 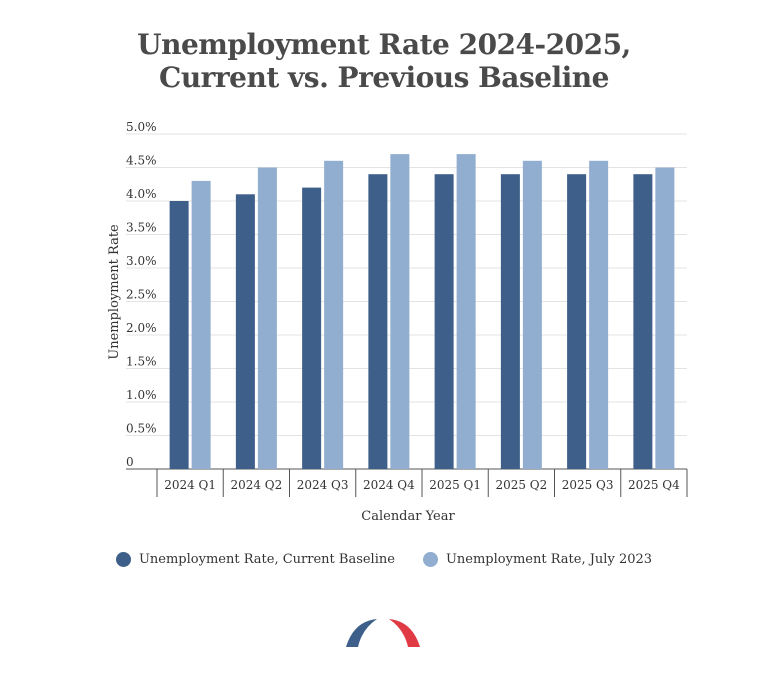 What do you see at coordinates (389, 485) in the screenshot?
I see `x-tick-label: 2024 Q4` at bounding box center [389, 485].